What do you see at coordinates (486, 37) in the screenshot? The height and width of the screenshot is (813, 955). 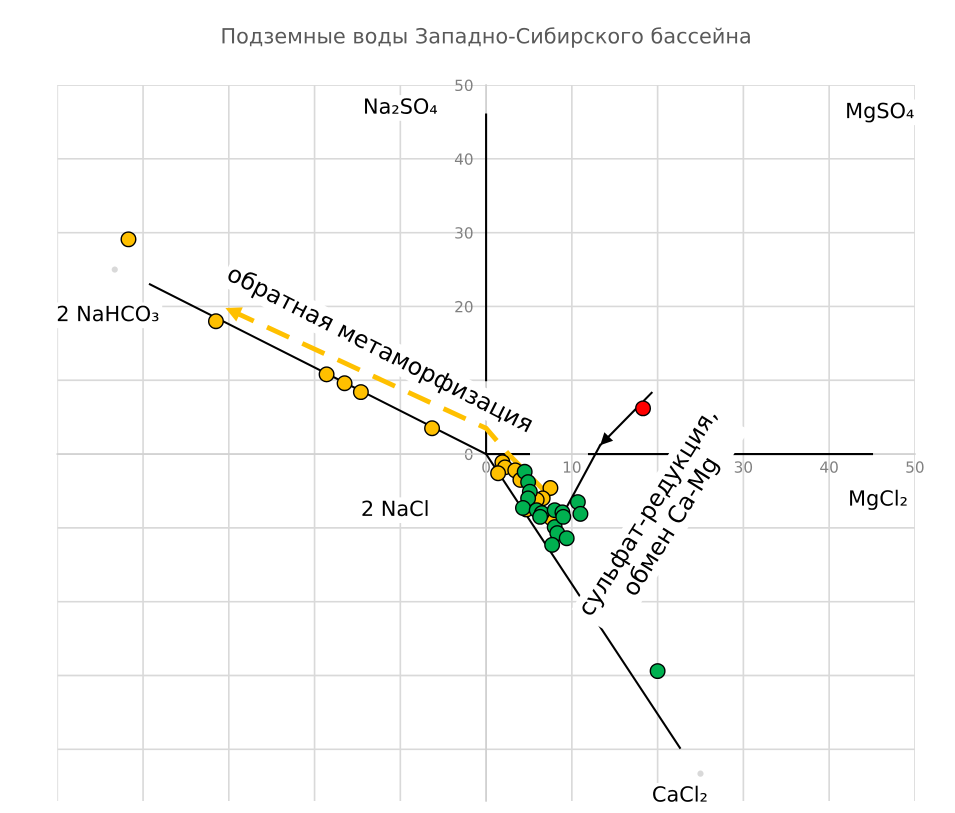 I see `chart-title: Подземные воды Западно-Сибирского бассейна` at bounding box center [486, 37].